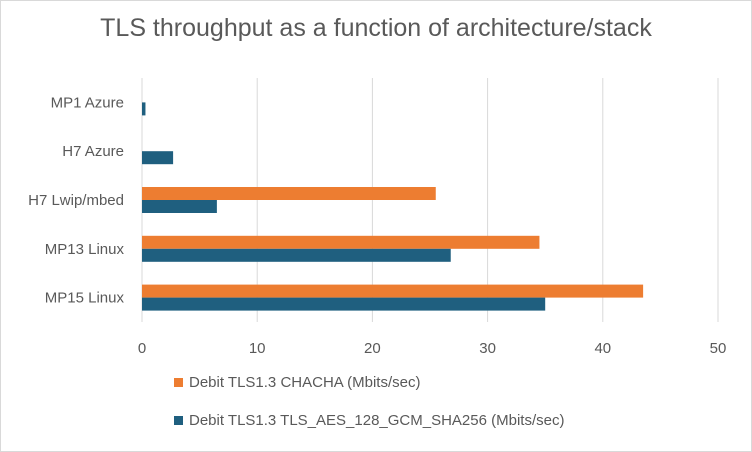 The height and width of the screenshot is (452, 752). Describe the element at coordinates (344, 304) in the screenshot. I see `bar-aes-mp15-linux` at that location.